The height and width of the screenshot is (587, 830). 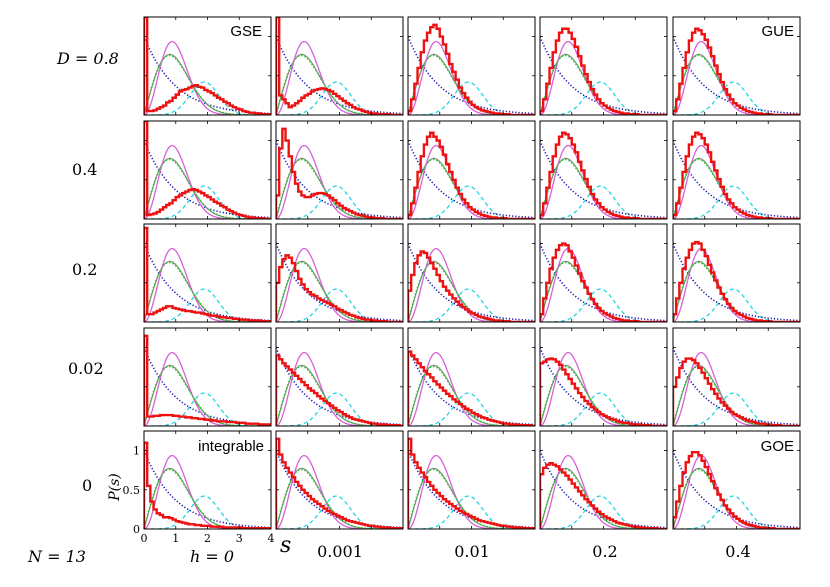 What do you see at coordinates (271, 538) in the screenshot?
I see `x-tick-label: 4` at bounding box center [271, 538].